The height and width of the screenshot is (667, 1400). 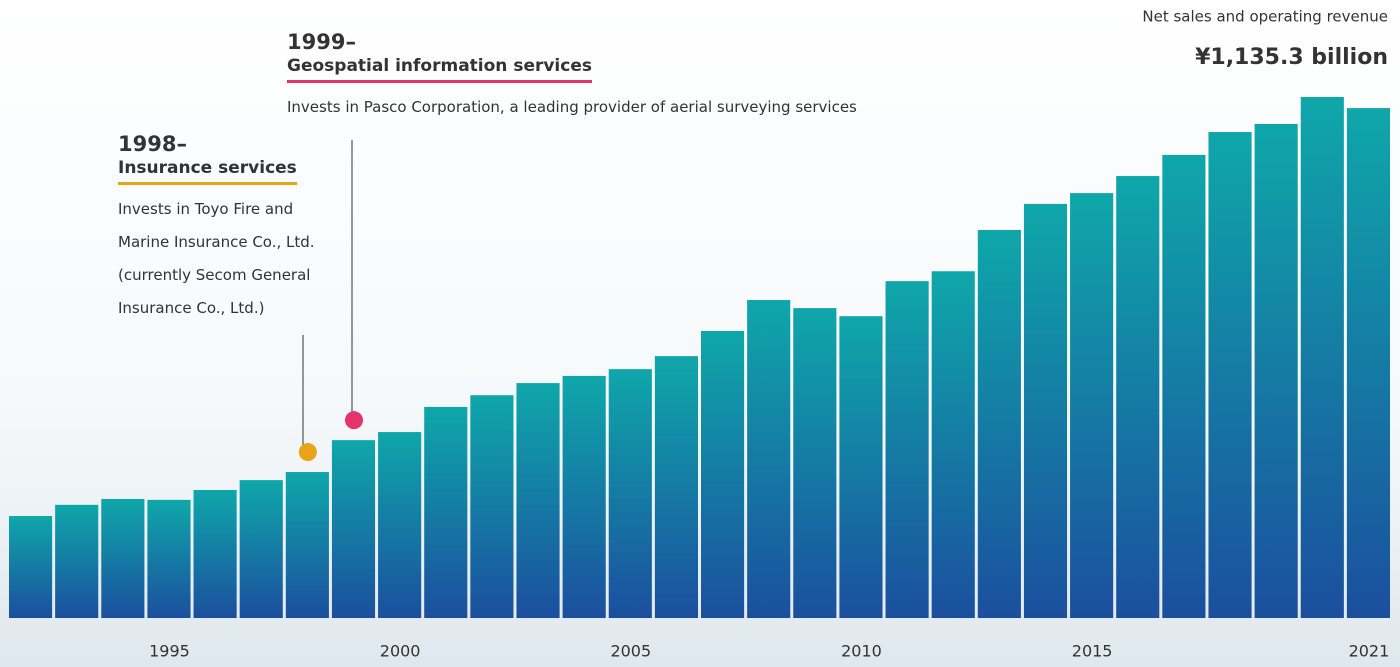 What do you see at coordinates (321, 42) in the screenshot?
I see `annotation-year: 1999–` at bounding box center [321, 42].